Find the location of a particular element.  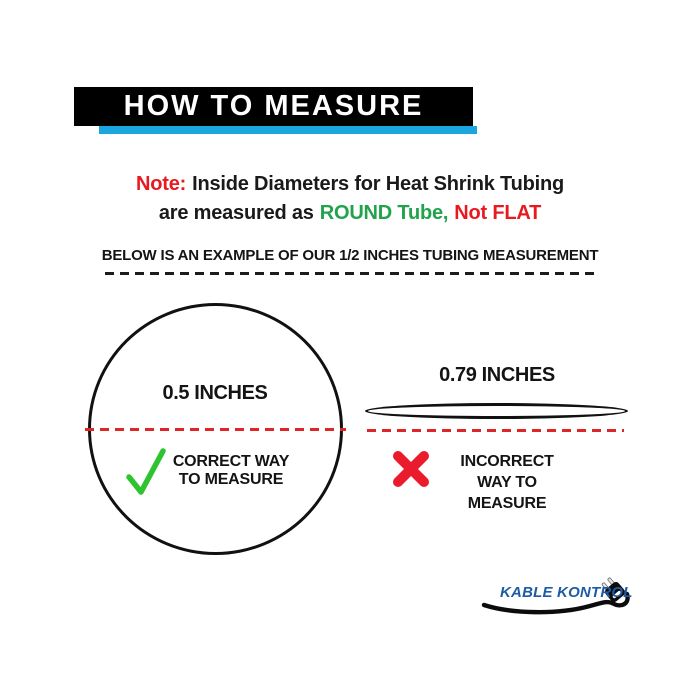

correct-caption: CORRECT WAY TO MEASURE is located at coordinates (231, 471).